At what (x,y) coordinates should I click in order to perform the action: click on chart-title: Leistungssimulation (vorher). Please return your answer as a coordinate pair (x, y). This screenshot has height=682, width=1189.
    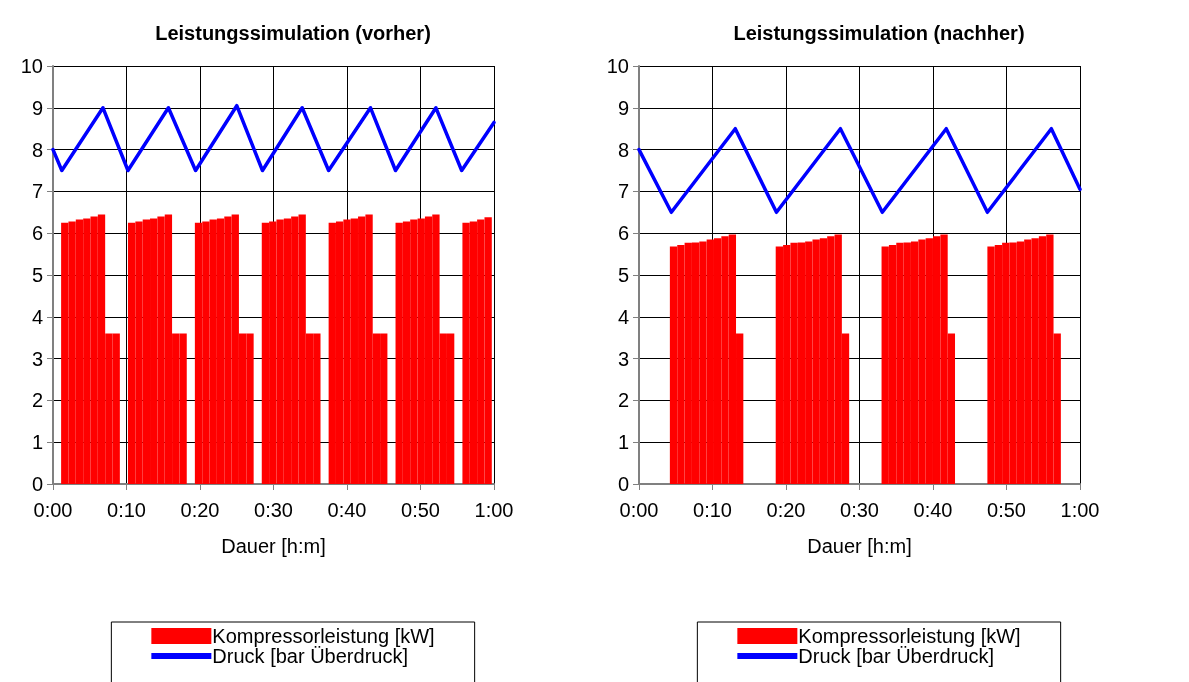
    Looking at the image, I should click on (293, 33).